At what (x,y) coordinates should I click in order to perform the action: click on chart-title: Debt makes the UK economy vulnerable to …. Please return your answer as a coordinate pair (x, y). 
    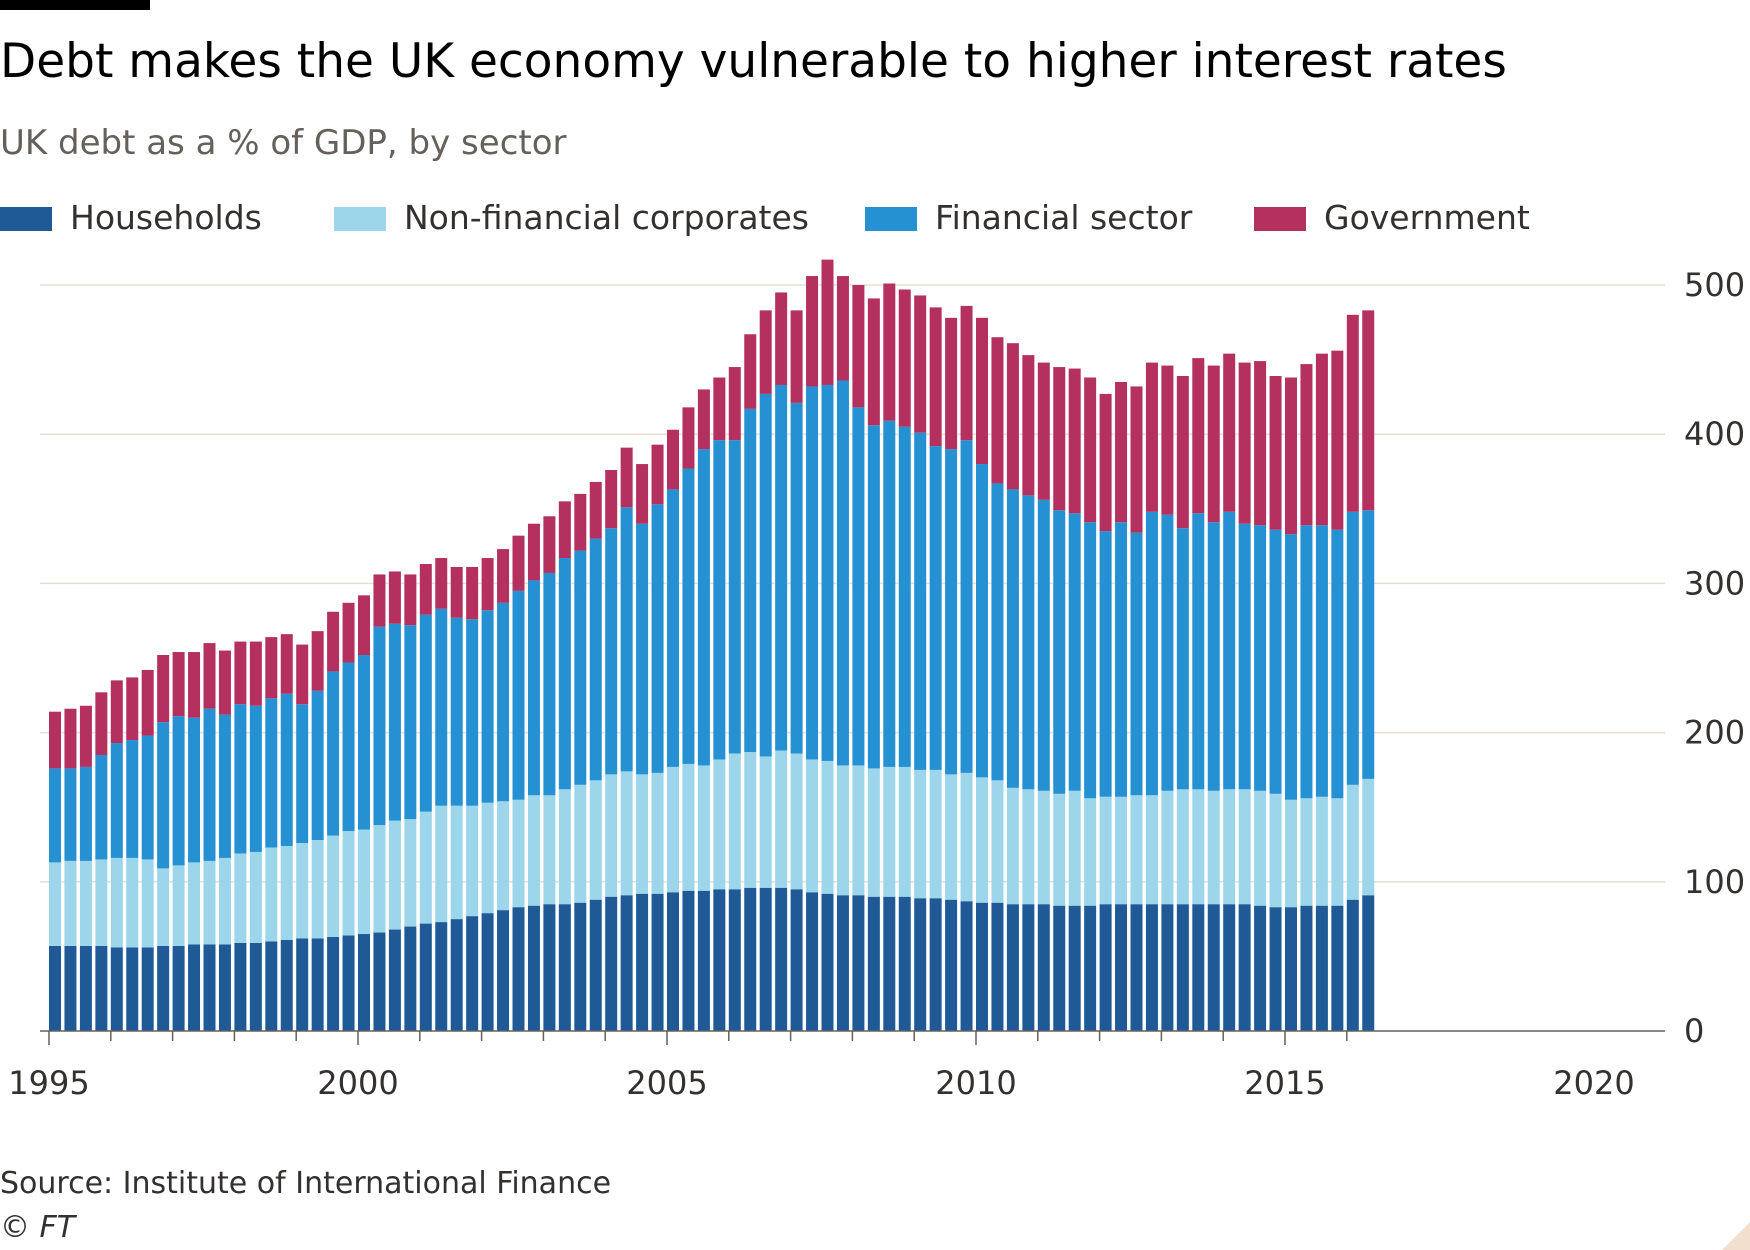
    Looking at the image, I should click on (753, 61).